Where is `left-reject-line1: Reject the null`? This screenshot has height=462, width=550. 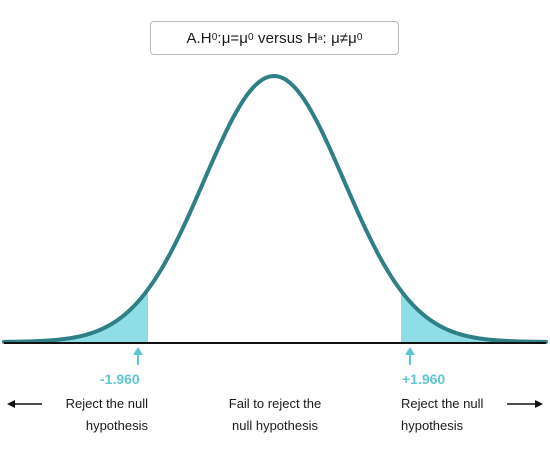 left-reject-line1: Reject the null is located at coordinates (106, 403).